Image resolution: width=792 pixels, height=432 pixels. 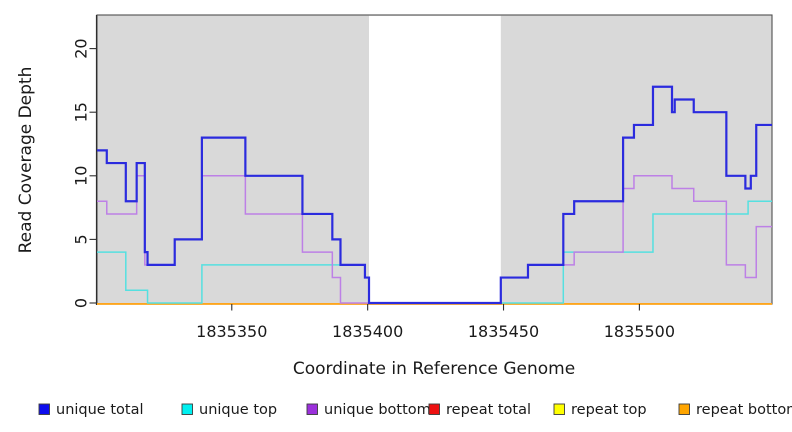 I want to click on legend-item-unique-total: unique total, so click(x=91, y=410).